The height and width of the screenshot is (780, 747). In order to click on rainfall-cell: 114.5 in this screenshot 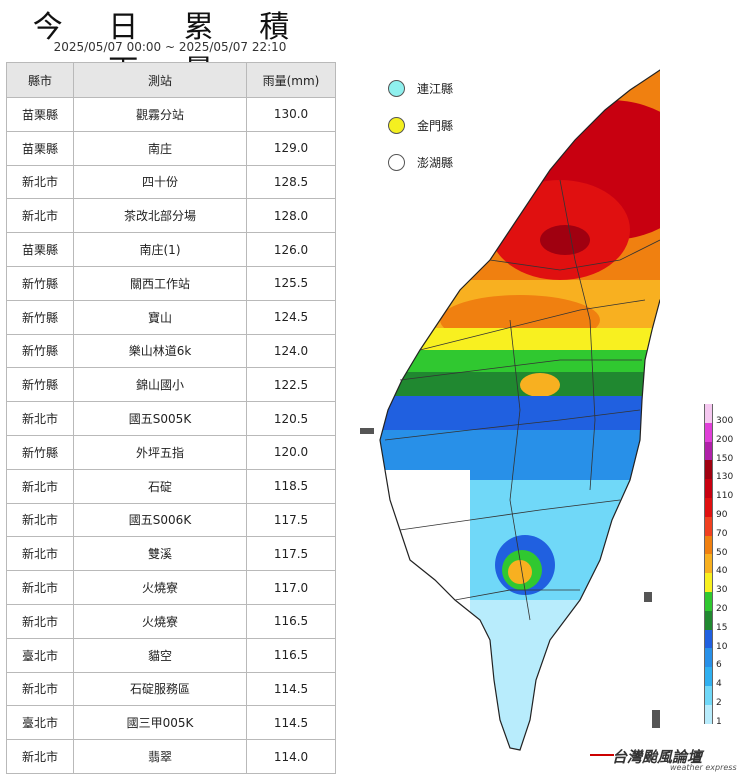, I will do `click(291, 689)`.